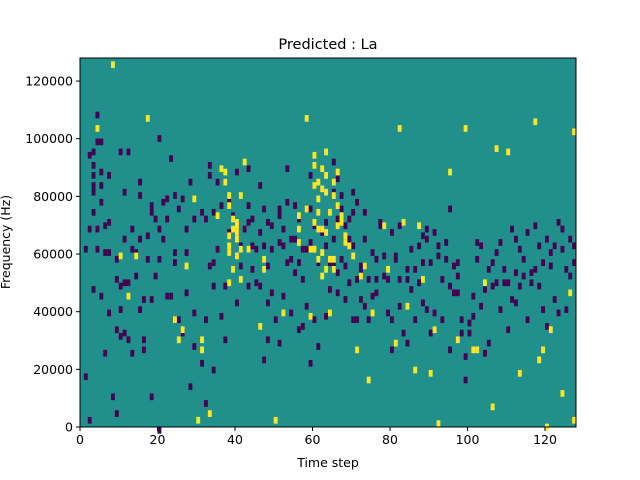 This screenshot has height=480, width=640. What do you see at coordinates (6, 242) in the screenshot?
I see `y-axis-label: Frequency (Hz)` at bounding box center [6, 242].